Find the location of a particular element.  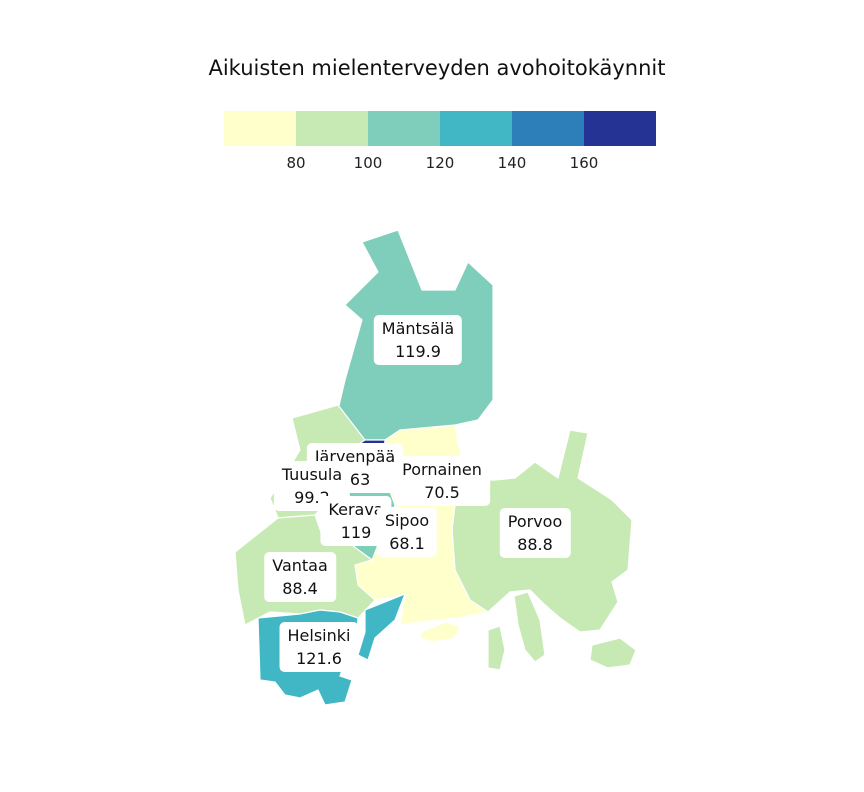

label-vantaa: Vantaa 88.4 is located at coordinates (300, 577).